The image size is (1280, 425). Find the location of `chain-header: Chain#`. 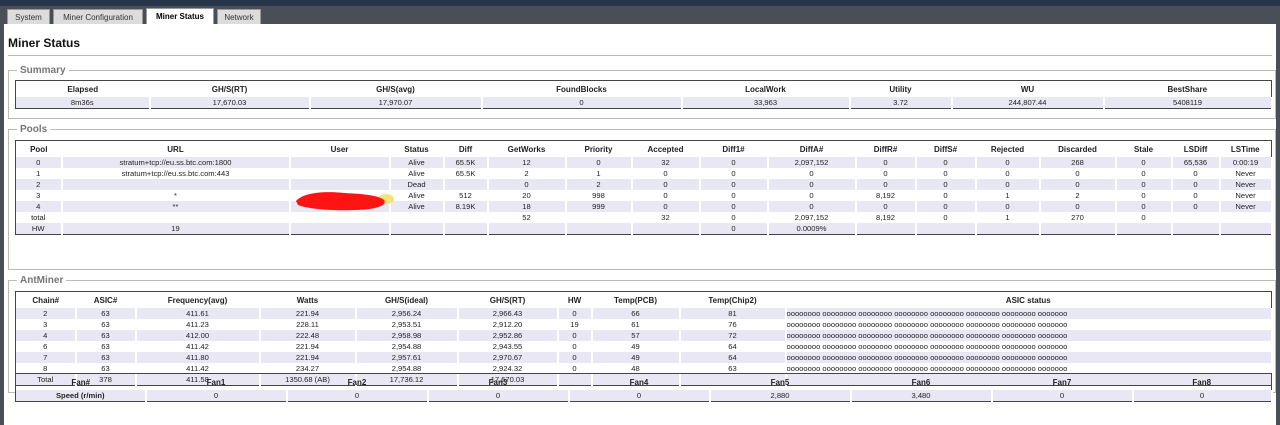

chain-header: Chain# is located at coordinates (46, 300).